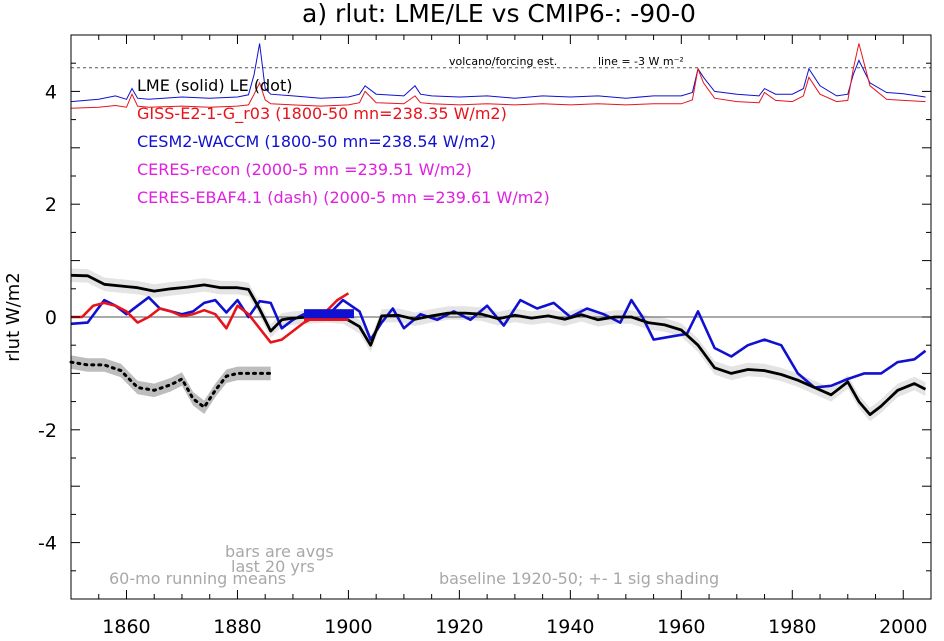 Image resolution: width=944 pixels, height=641 pixels. I want to click on y-tick-label: -2, so click(47, 431).